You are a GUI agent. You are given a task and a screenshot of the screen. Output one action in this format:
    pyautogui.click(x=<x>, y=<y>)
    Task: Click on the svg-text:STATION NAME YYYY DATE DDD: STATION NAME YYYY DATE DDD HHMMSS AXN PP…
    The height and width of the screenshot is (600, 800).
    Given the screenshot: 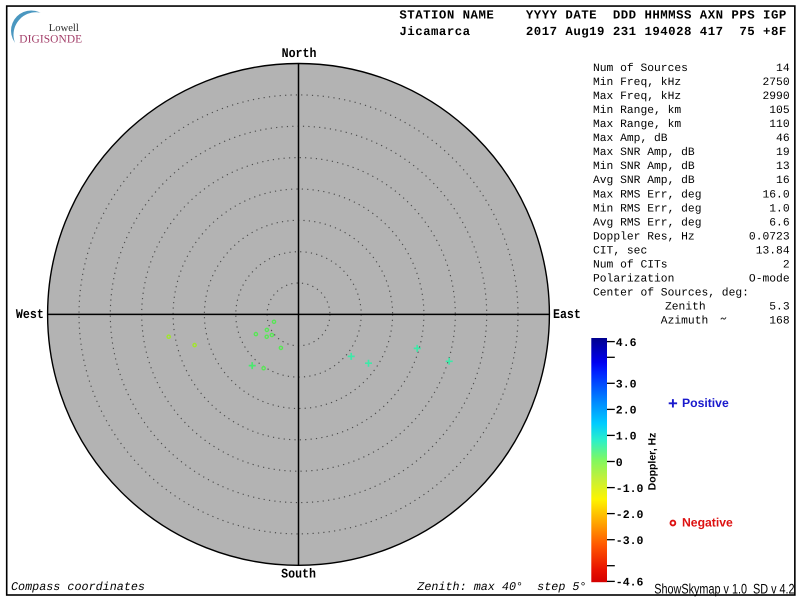 What is the action you would take?
    pyautogui.click(x=592, y=16)
    